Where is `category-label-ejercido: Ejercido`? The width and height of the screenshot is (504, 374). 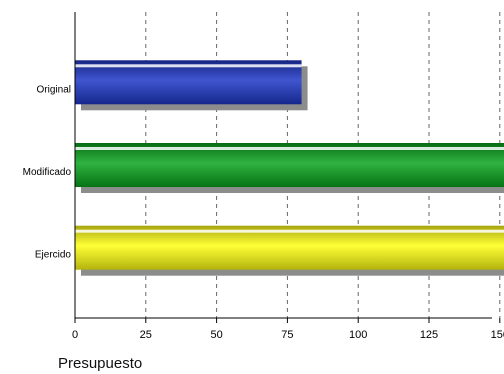 category-label-ejercido: Ejercido is located at coordinates (53, 255).